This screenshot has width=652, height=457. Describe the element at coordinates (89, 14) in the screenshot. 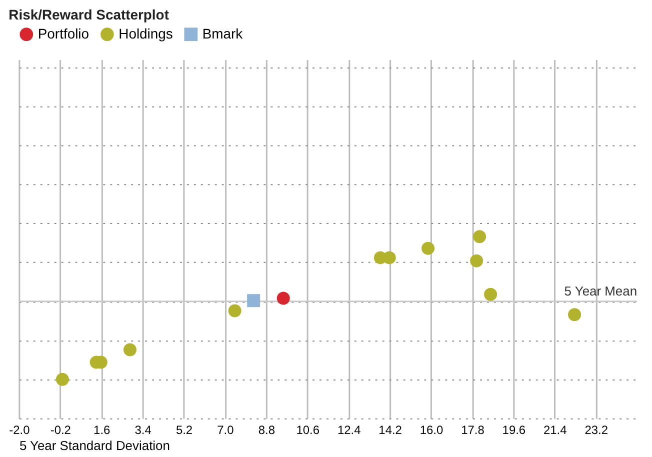

I see `chart-title: Risk/Reward Scatterplot` at that location.